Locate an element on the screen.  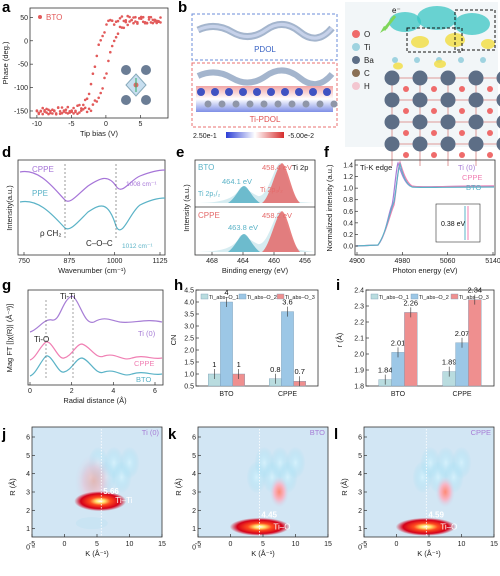
i-category-label: CPPE is located at coordinates (461, 394).